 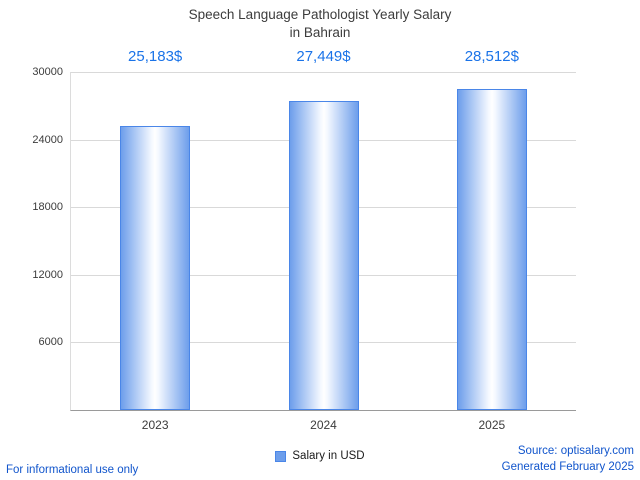 I want to click on legend-swatch-icon, so click(x=281, y=456).